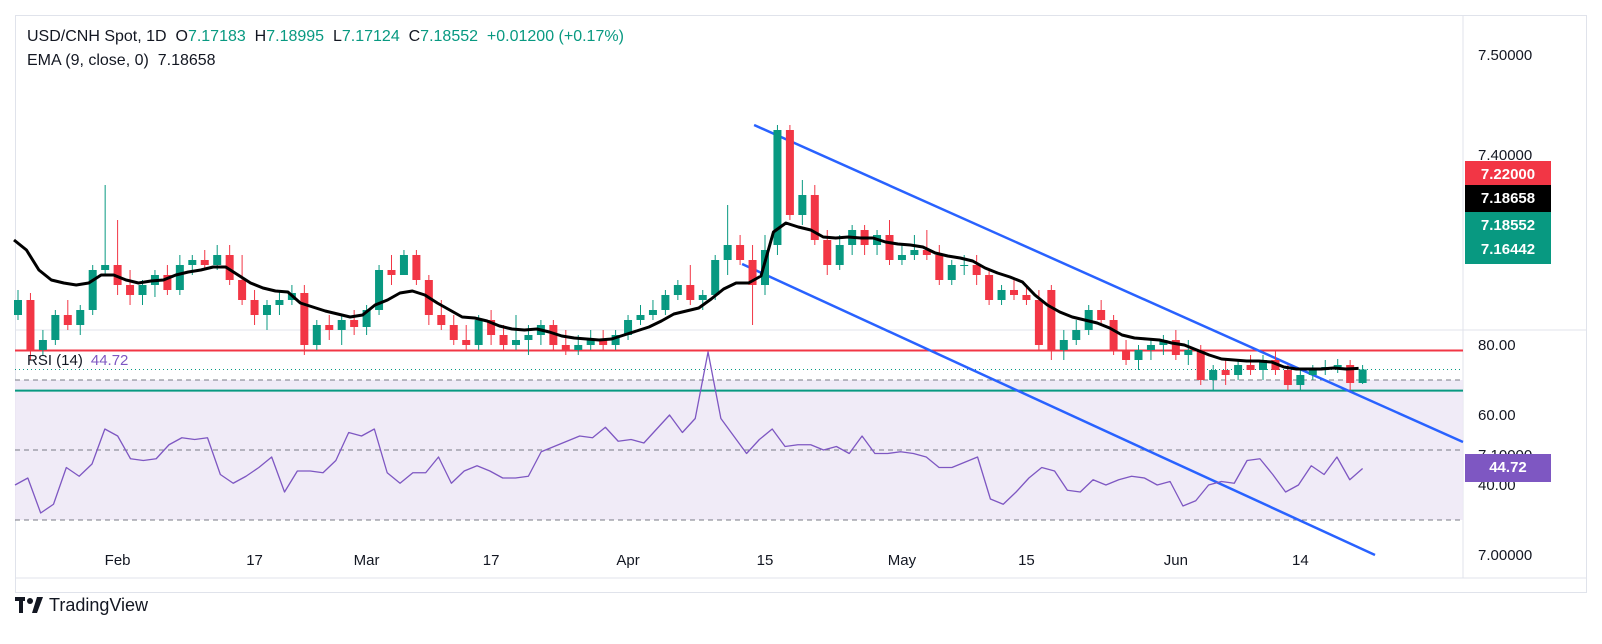  Describe the element at coordinates (121, 61) in the screenshot. I see `ema-legend: EMA (9, close, 0) 7.18658` at that location.